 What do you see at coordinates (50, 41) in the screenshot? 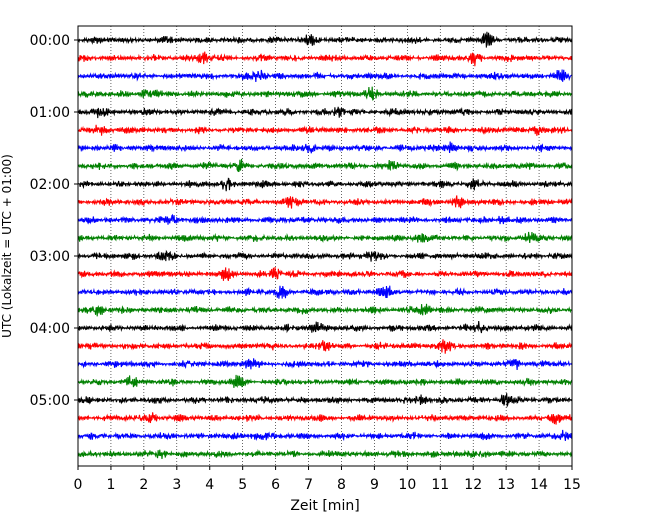
I see `y-tick-label: 00:00` at bounding box center [50, 41].